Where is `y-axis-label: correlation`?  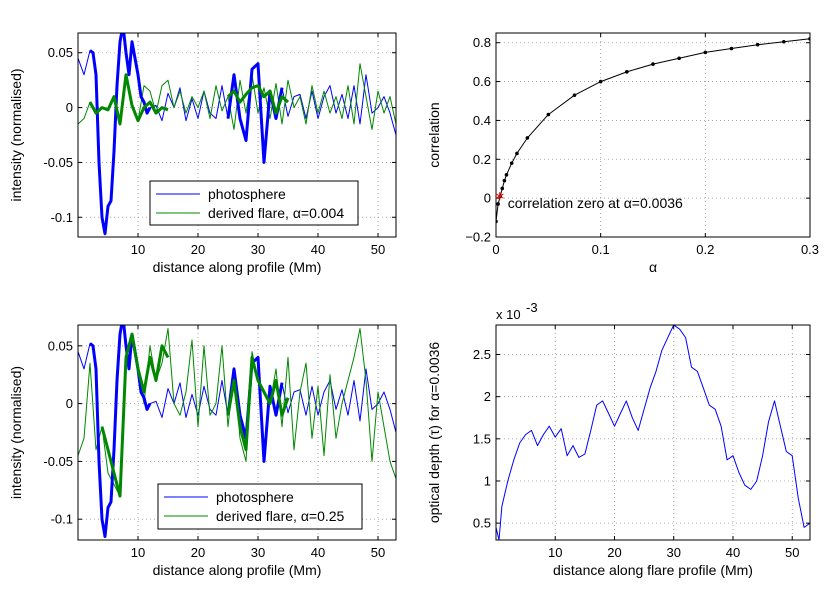
y-axis-label: correlation is located at coordinates (434, 134).